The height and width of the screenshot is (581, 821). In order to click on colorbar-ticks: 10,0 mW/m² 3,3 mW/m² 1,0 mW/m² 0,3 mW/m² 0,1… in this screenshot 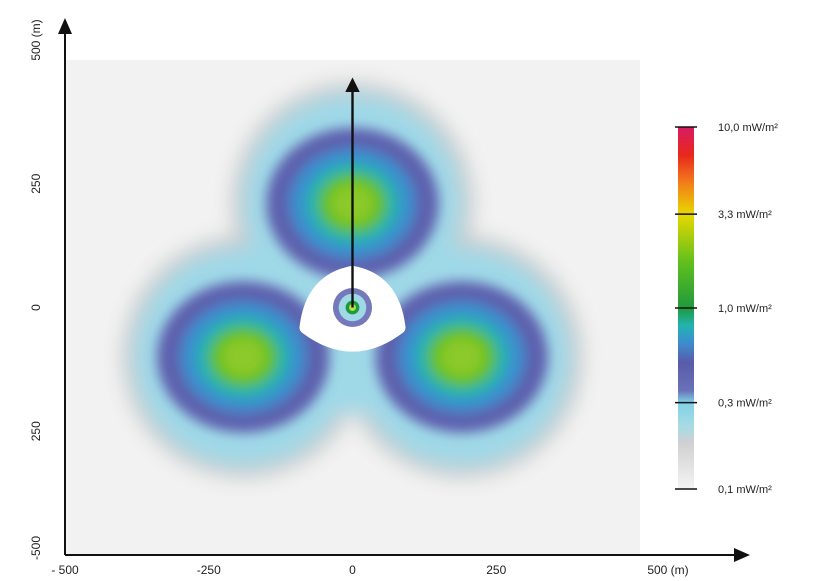, I will do `click(726, 309)`.